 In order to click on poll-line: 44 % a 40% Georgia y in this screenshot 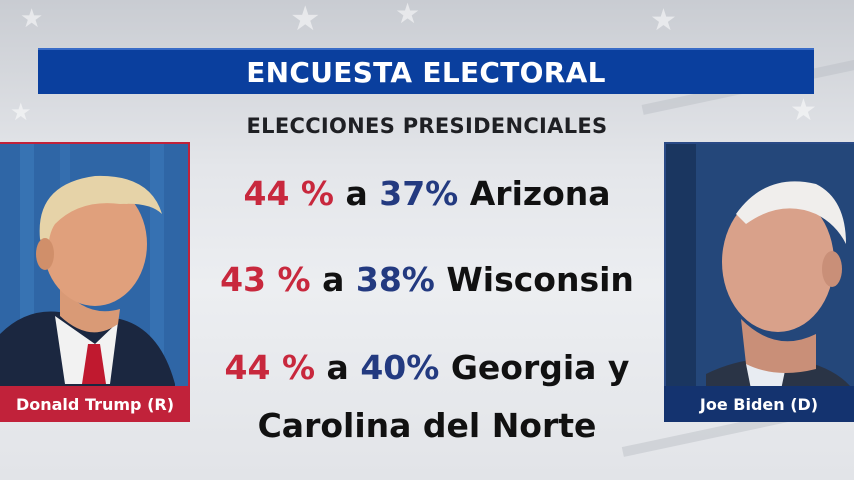, I will do `click(427, 367)`.